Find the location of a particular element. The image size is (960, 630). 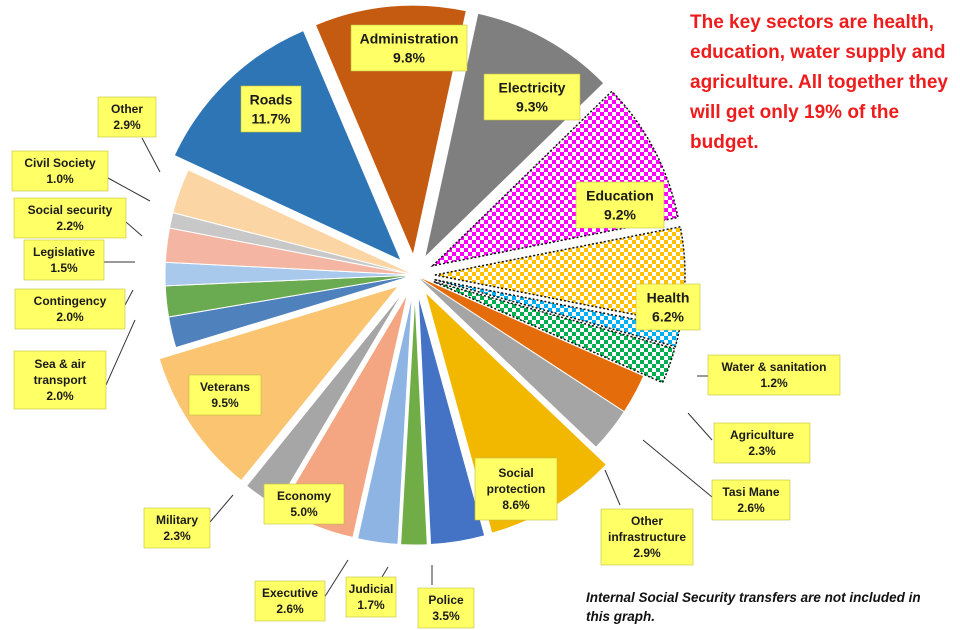

category-label-judicial: Judicial is located at coordinates (371, 589).